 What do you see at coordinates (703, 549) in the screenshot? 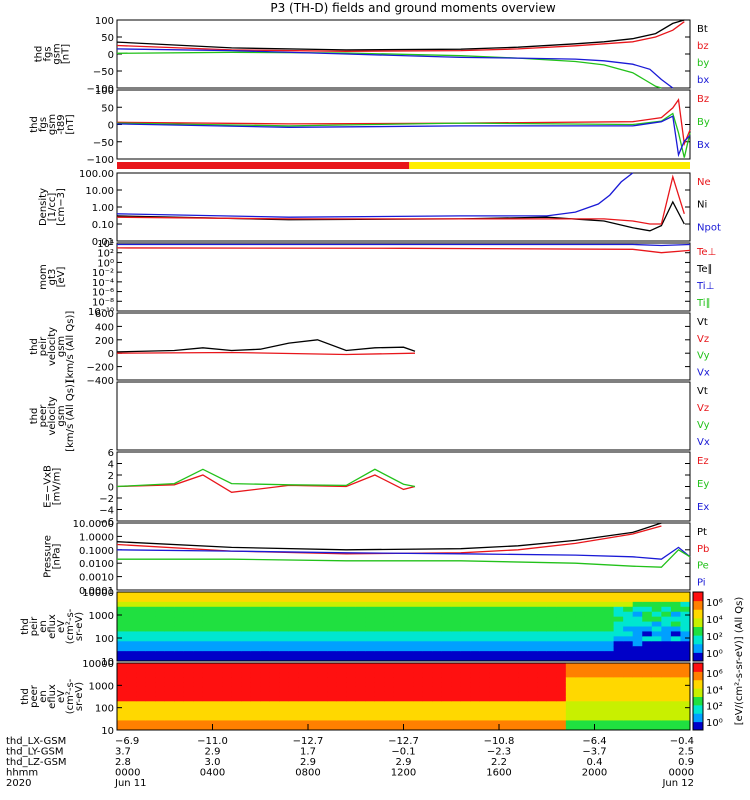
I see `legend-entry: Pb` at bounding box center [703, 549].